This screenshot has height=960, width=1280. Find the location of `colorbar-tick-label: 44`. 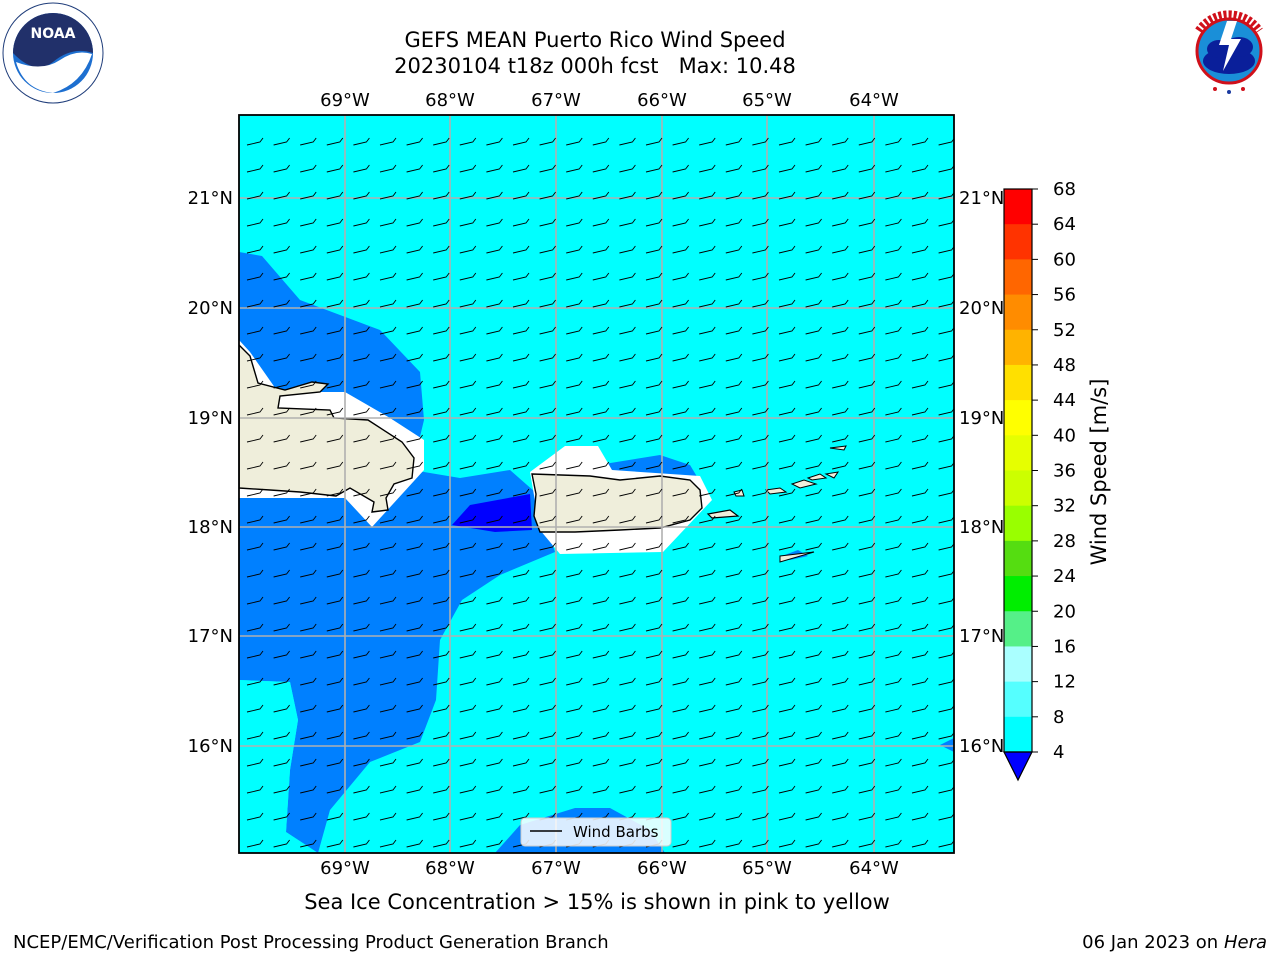

colorbar-tick-label: 44 is located at coordinates (1064, 400).